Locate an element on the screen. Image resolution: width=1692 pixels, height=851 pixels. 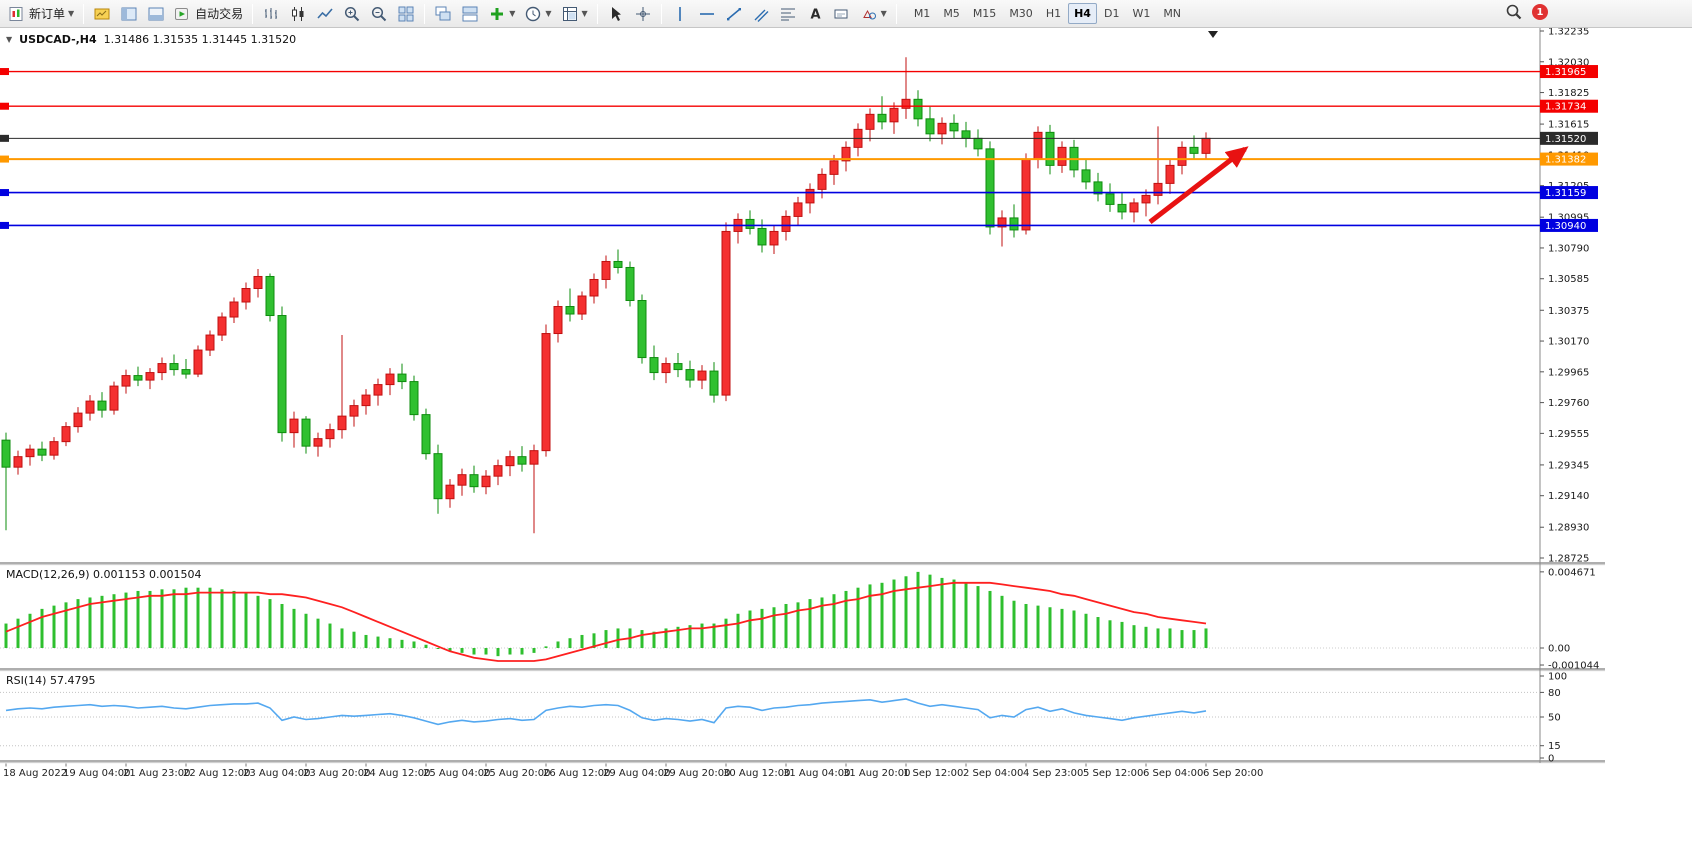
zoom-out-button is located at coordinates (379, 14).